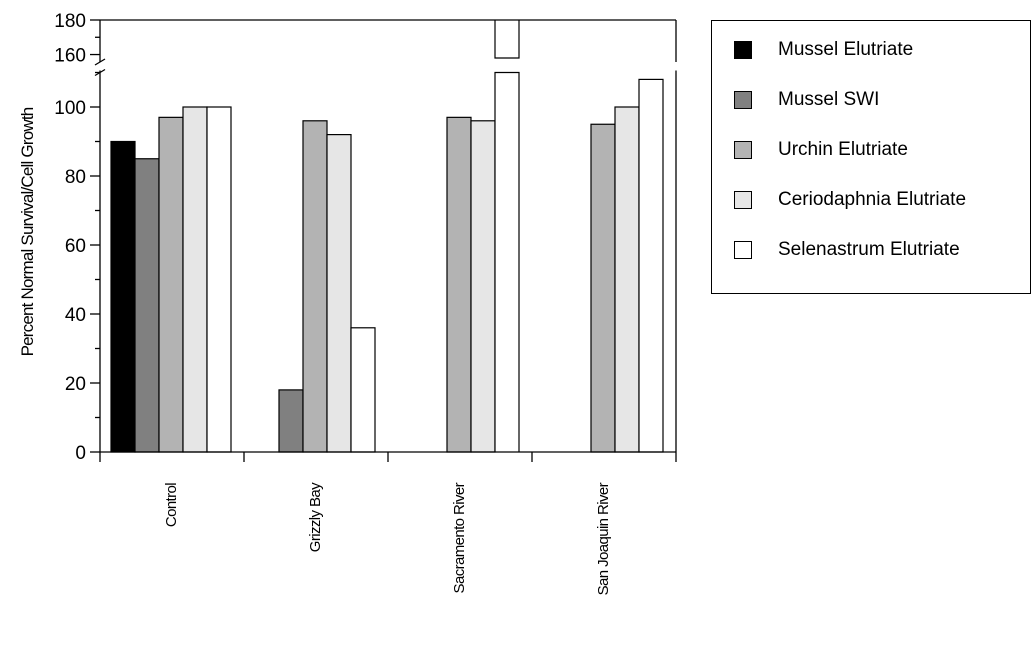 This screenshot has height=653, width=1036. I want to click on y-tick-label: 40, so click(75, 315).